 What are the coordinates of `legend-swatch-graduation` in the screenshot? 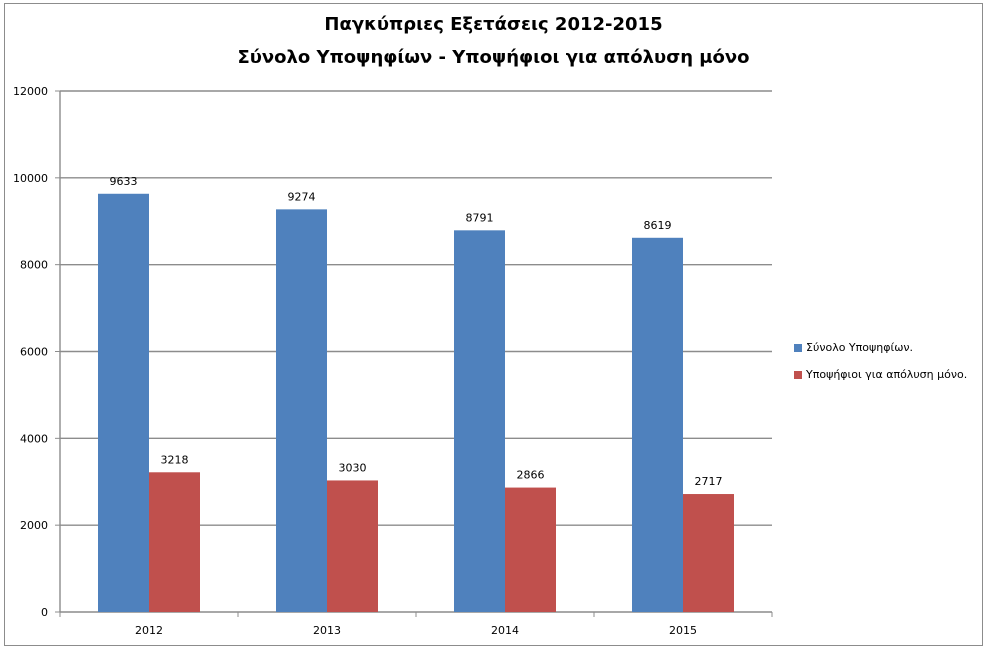 It's located at (798, 374).